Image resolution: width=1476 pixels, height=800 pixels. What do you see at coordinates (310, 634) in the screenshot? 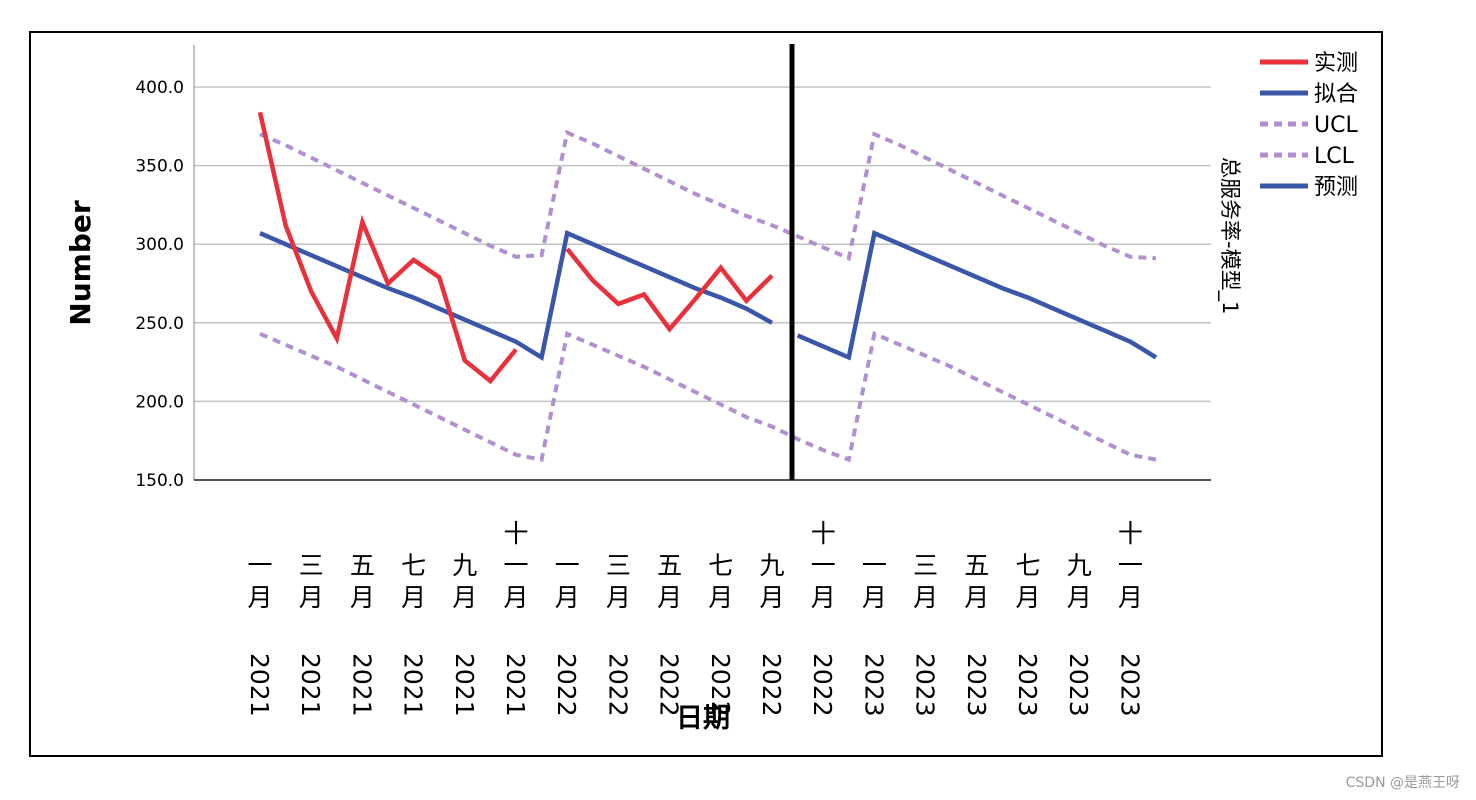
I see `x-tick-label: 三月 2021` at bounding box center [310, 634].